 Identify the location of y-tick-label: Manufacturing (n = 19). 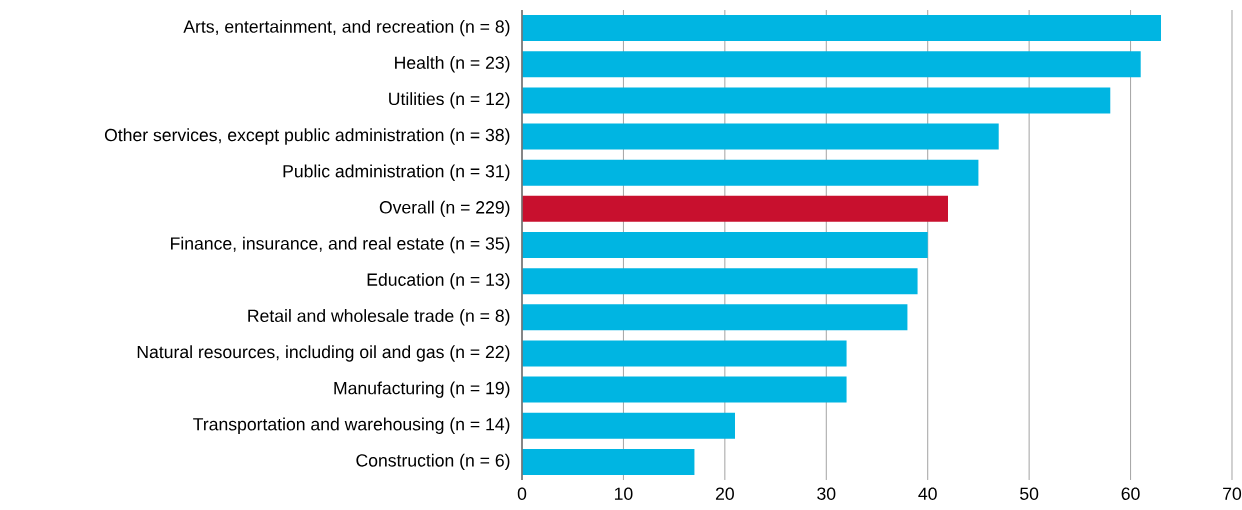
(422, 389).